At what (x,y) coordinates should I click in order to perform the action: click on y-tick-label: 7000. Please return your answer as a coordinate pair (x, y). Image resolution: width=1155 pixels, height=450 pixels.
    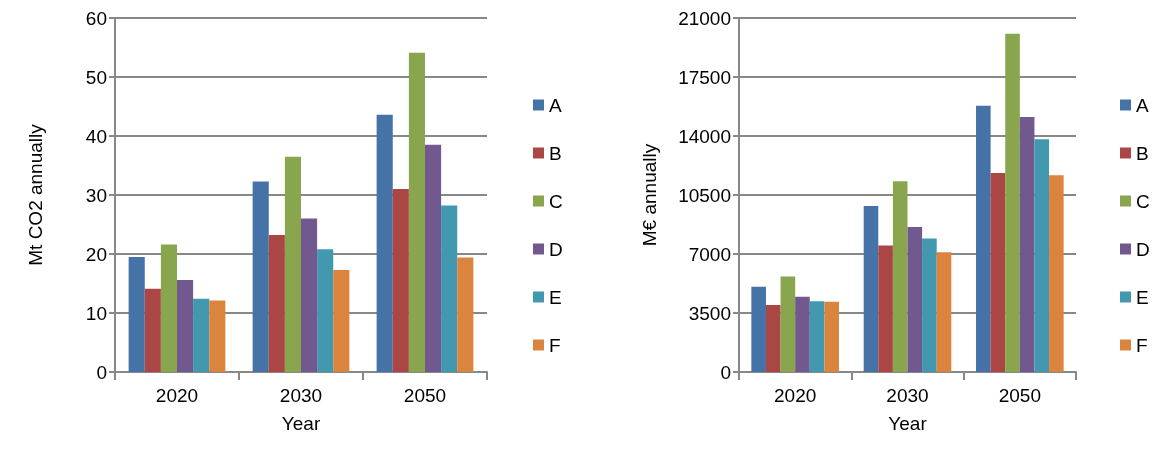
    Looking at the image, I should click on (709, 254).